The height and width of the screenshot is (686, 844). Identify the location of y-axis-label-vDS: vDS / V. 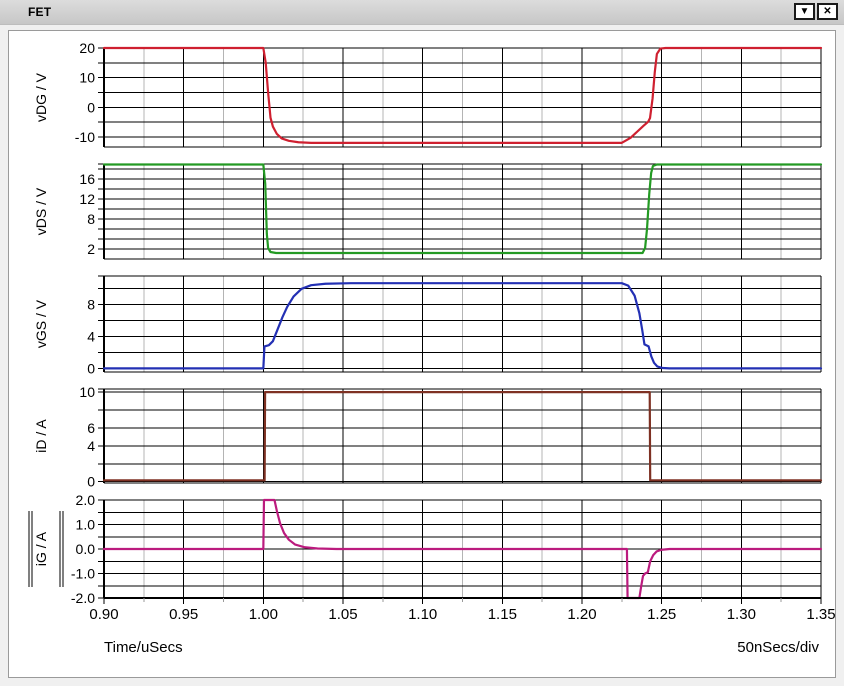
(41, 211).